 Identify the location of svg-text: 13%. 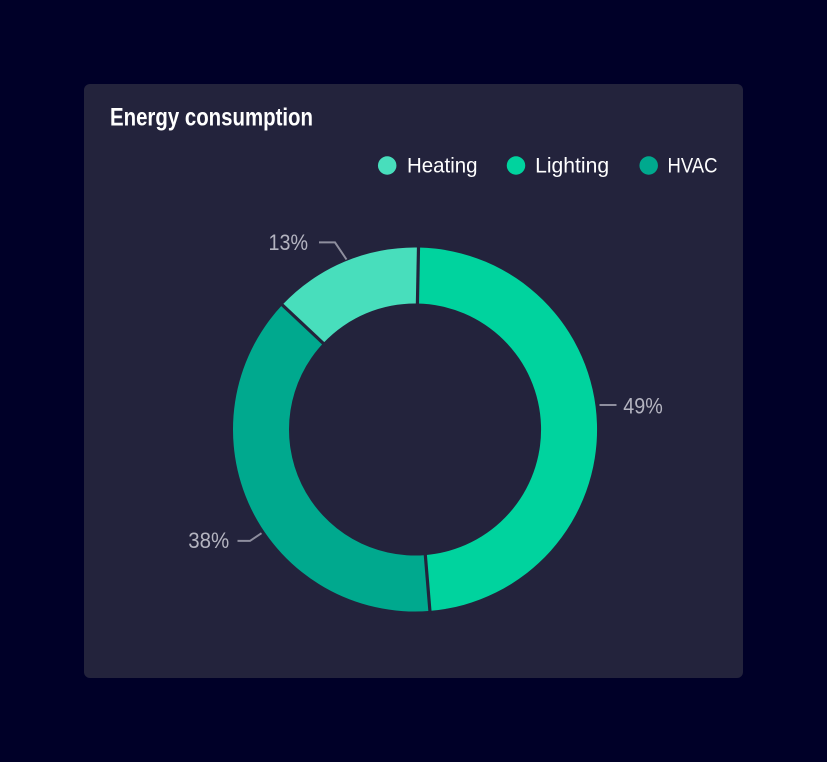
(289, 242).